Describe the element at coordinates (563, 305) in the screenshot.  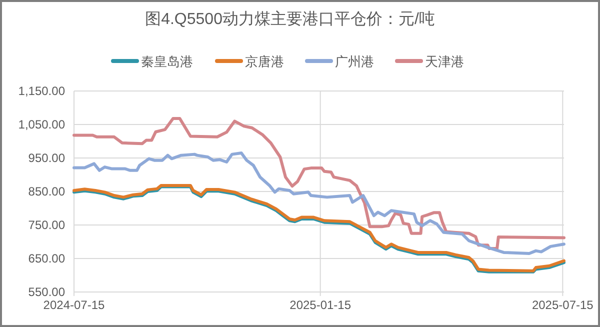
I see `x-tick-label: 2025-07-15` at that location.